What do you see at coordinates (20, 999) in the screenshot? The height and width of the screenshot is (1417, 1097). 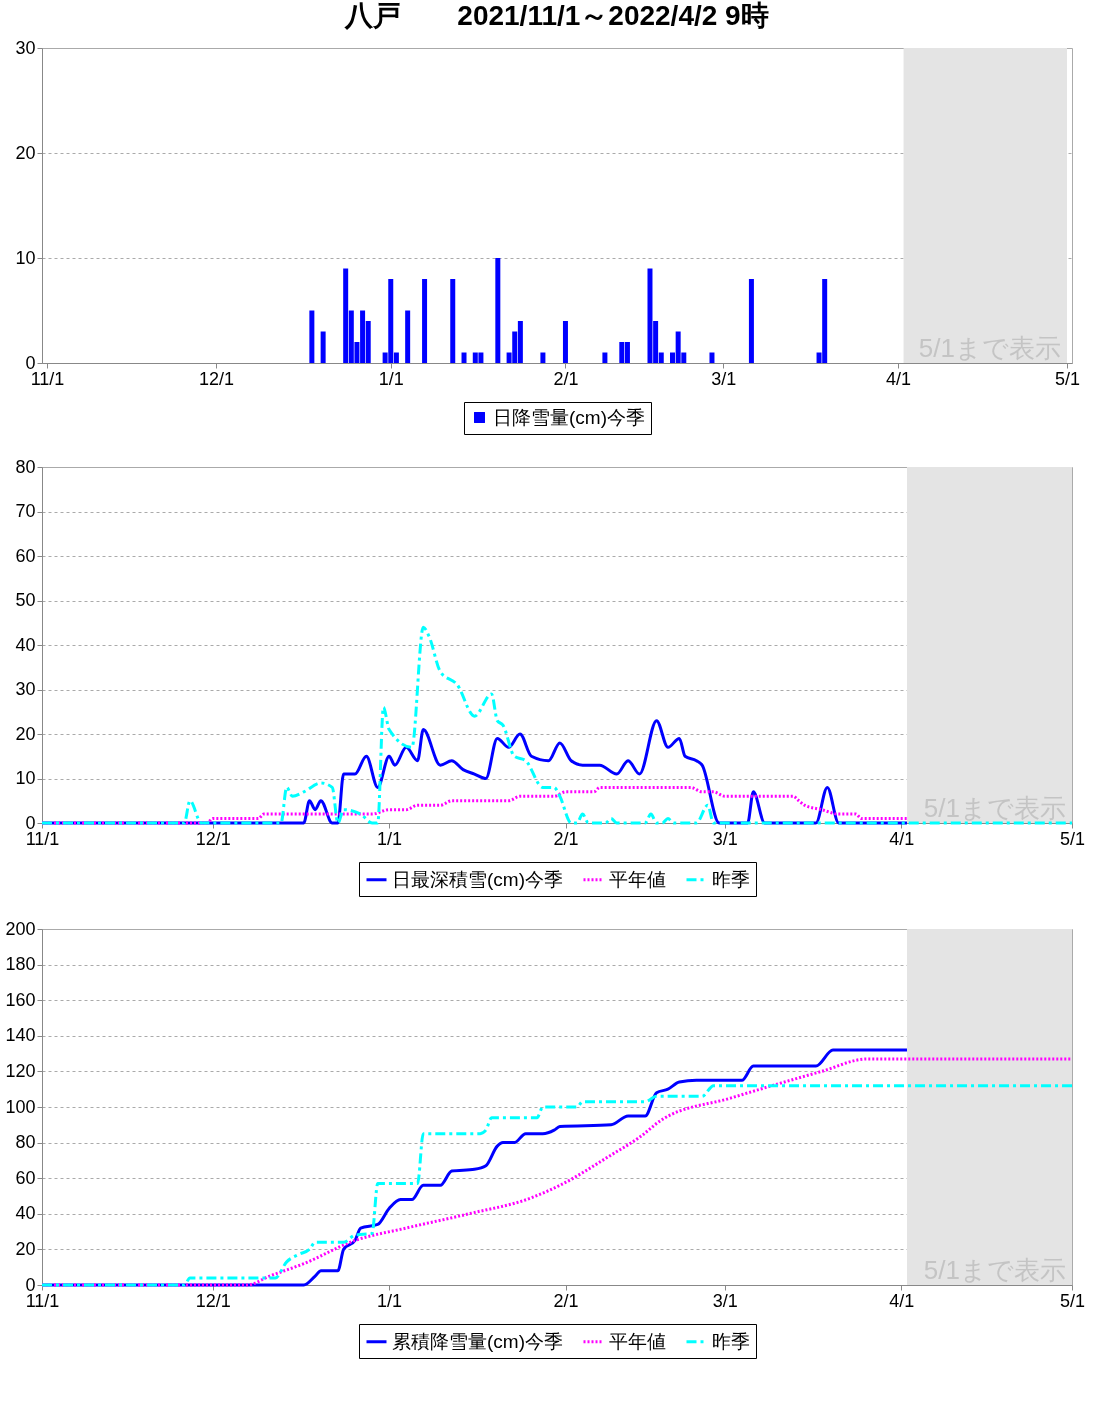 I see `y-tick-label: 160` at bounding box center [20, 999].